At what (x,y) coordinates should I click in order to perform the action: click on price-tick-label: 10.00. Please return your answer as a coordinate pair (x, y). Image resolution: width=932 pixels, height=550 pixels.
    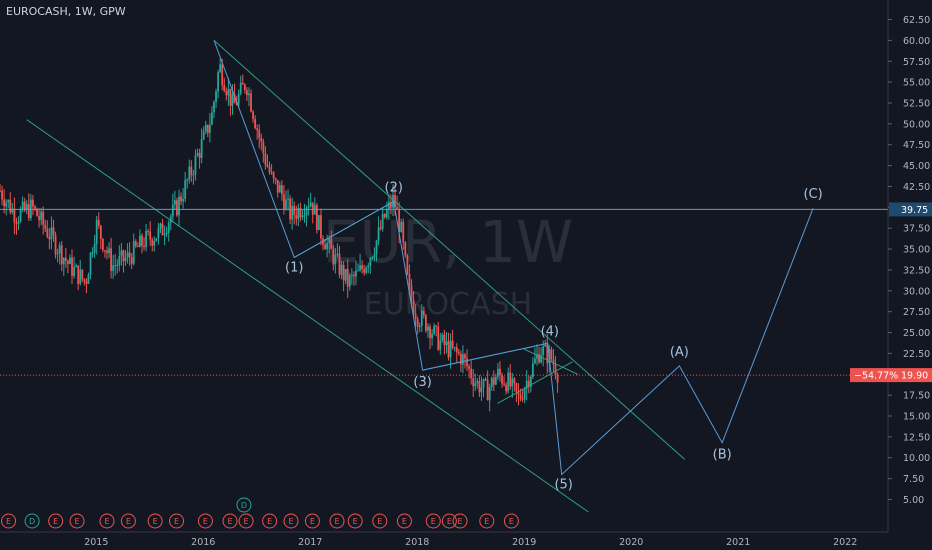
    Looking at the image, I should click on (916, 458).